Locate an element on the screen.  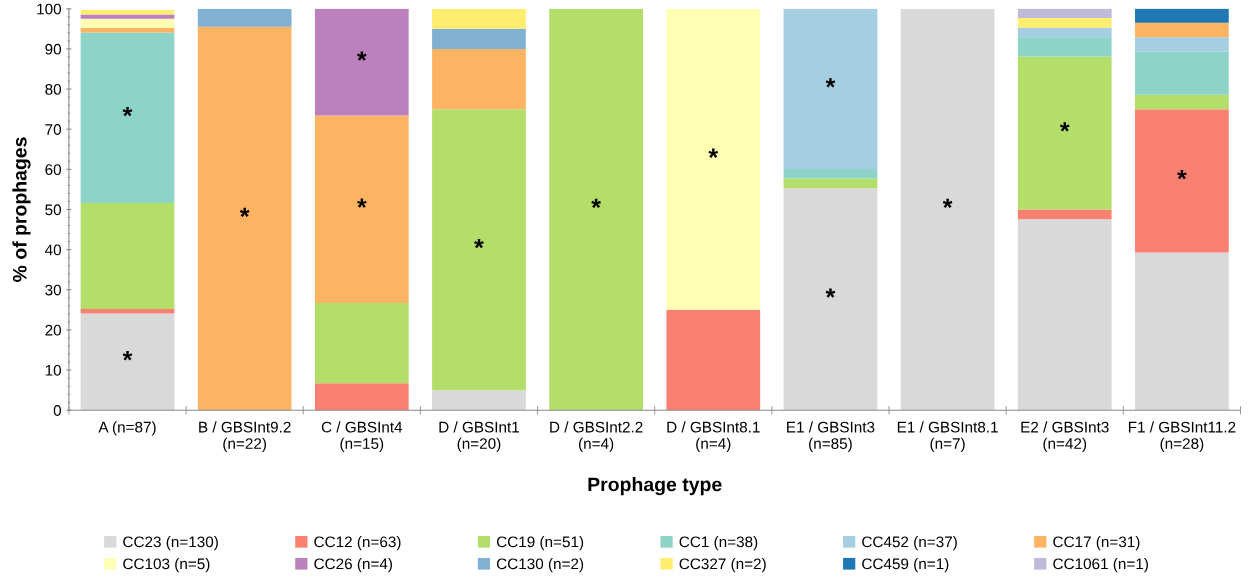
legend-label: CC1 (n=38) is located at coordinates (718, 543).